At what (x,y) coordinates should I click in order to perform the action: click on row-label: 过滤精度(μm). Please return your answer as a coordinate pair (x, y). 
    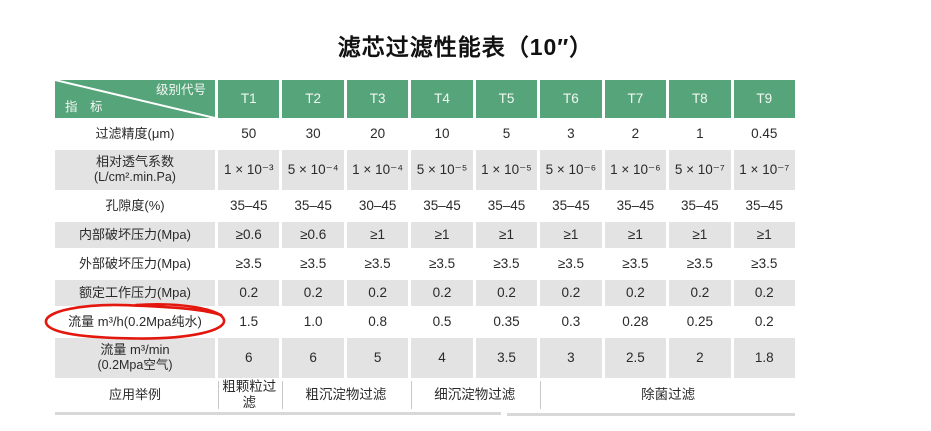
    Looking at the image, I should click on (135, 133).